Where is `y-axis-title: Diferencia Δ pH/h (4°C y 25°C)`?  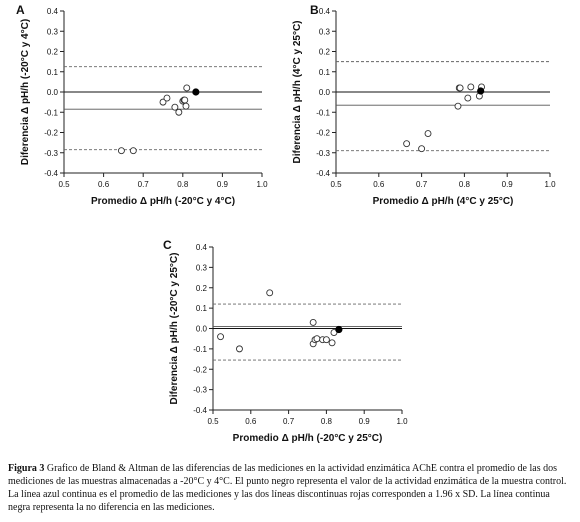 y-axis-title: Diferencia Δ pH/h (4°C y 25°C) is located at coordinates (297, 92).